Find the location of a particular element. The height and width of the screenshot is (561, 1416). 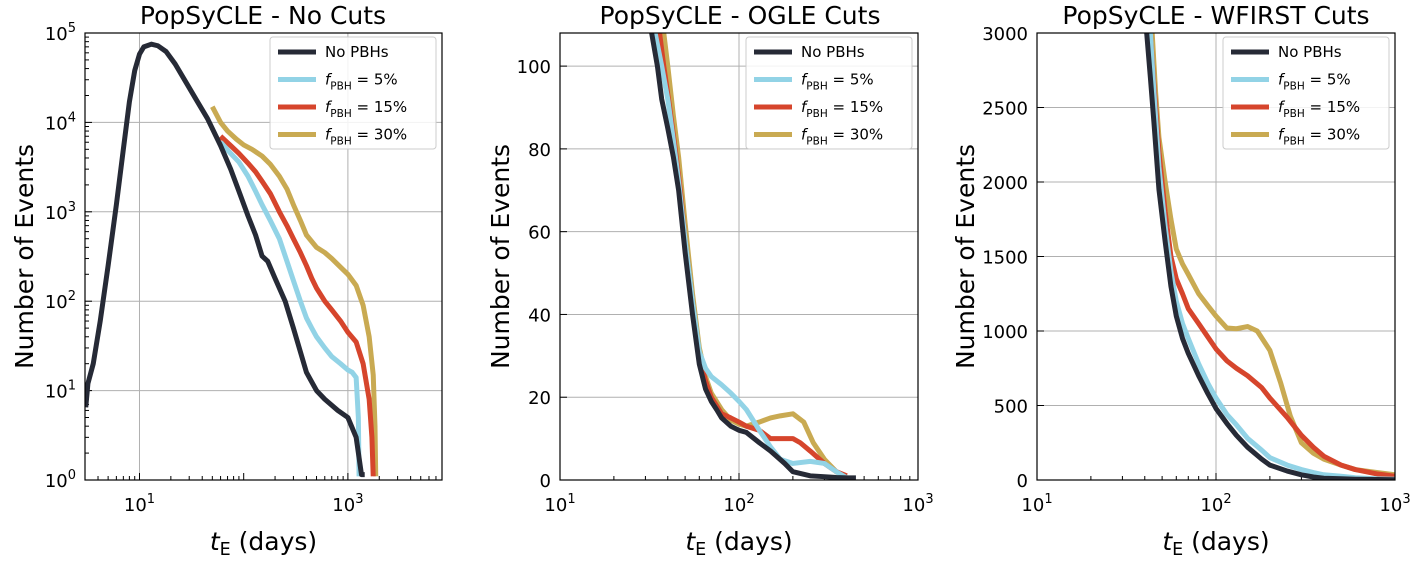

y-tick-label: 20 is located at coordinates (539, 398).